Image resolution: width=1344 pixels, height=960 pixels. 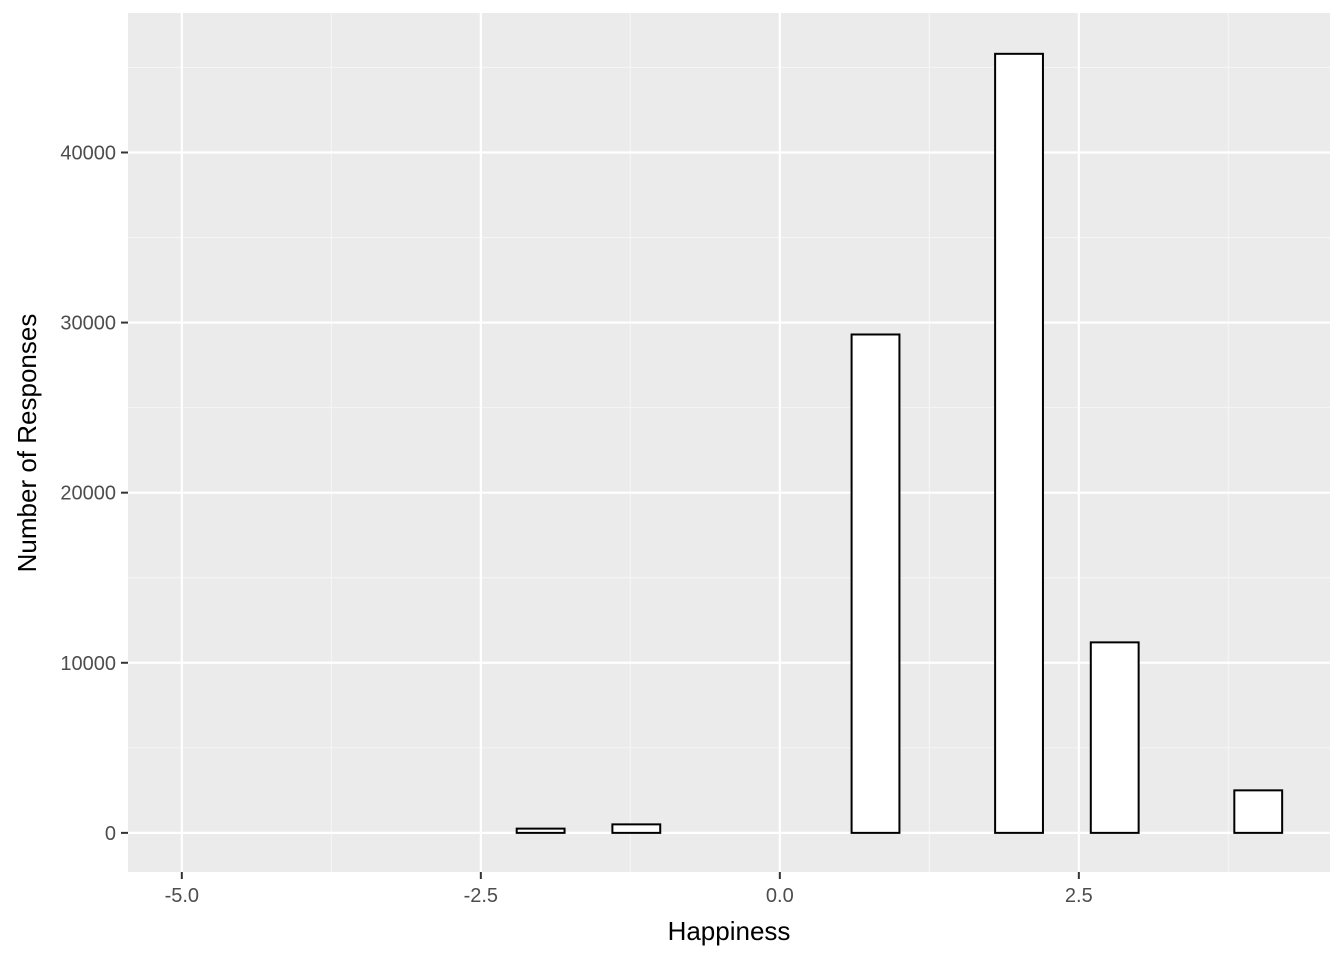 I want to click on x-tick-label: 2.5, so click(x=1079, y=896).